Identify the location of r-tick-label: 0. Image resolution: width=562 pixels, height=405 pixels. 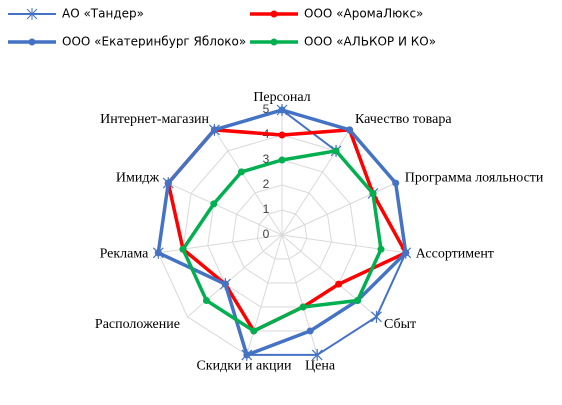
(266, 234).